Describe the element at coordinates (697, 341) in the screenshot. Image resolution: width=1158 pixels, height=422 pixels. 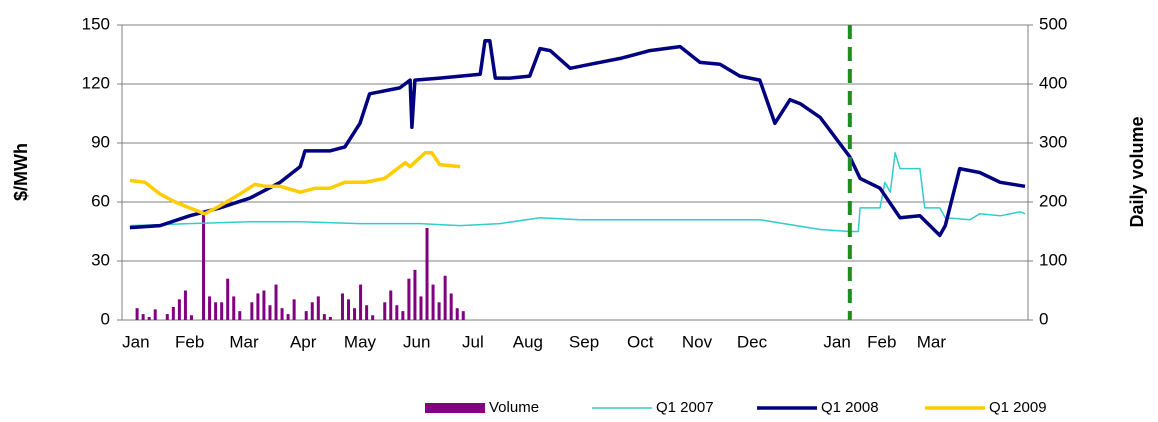
I see `x-tick-label: Nov` at that location.